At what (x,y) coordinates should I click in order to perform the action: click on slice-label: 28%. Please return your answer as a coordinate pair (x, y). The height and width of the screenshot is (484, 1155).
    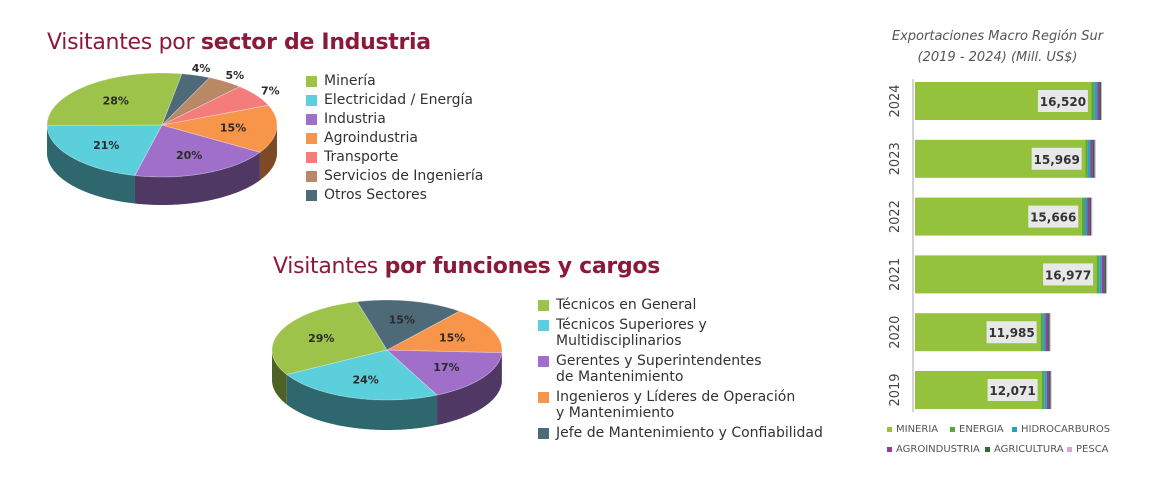
    Looking at the image, I should click on (116, 100).